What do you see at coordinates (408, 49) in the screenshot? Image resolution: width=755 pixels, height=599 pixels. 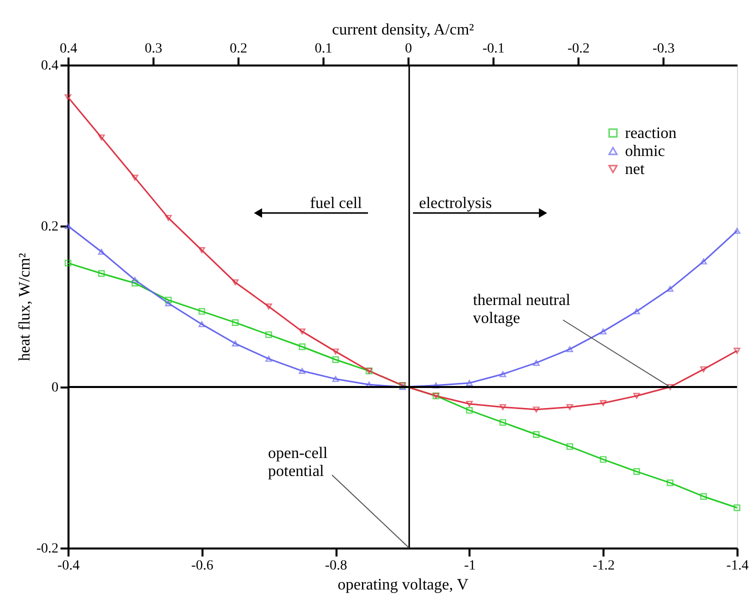 I see `x2-tick-label: 0` at bounding box center [408, 49].